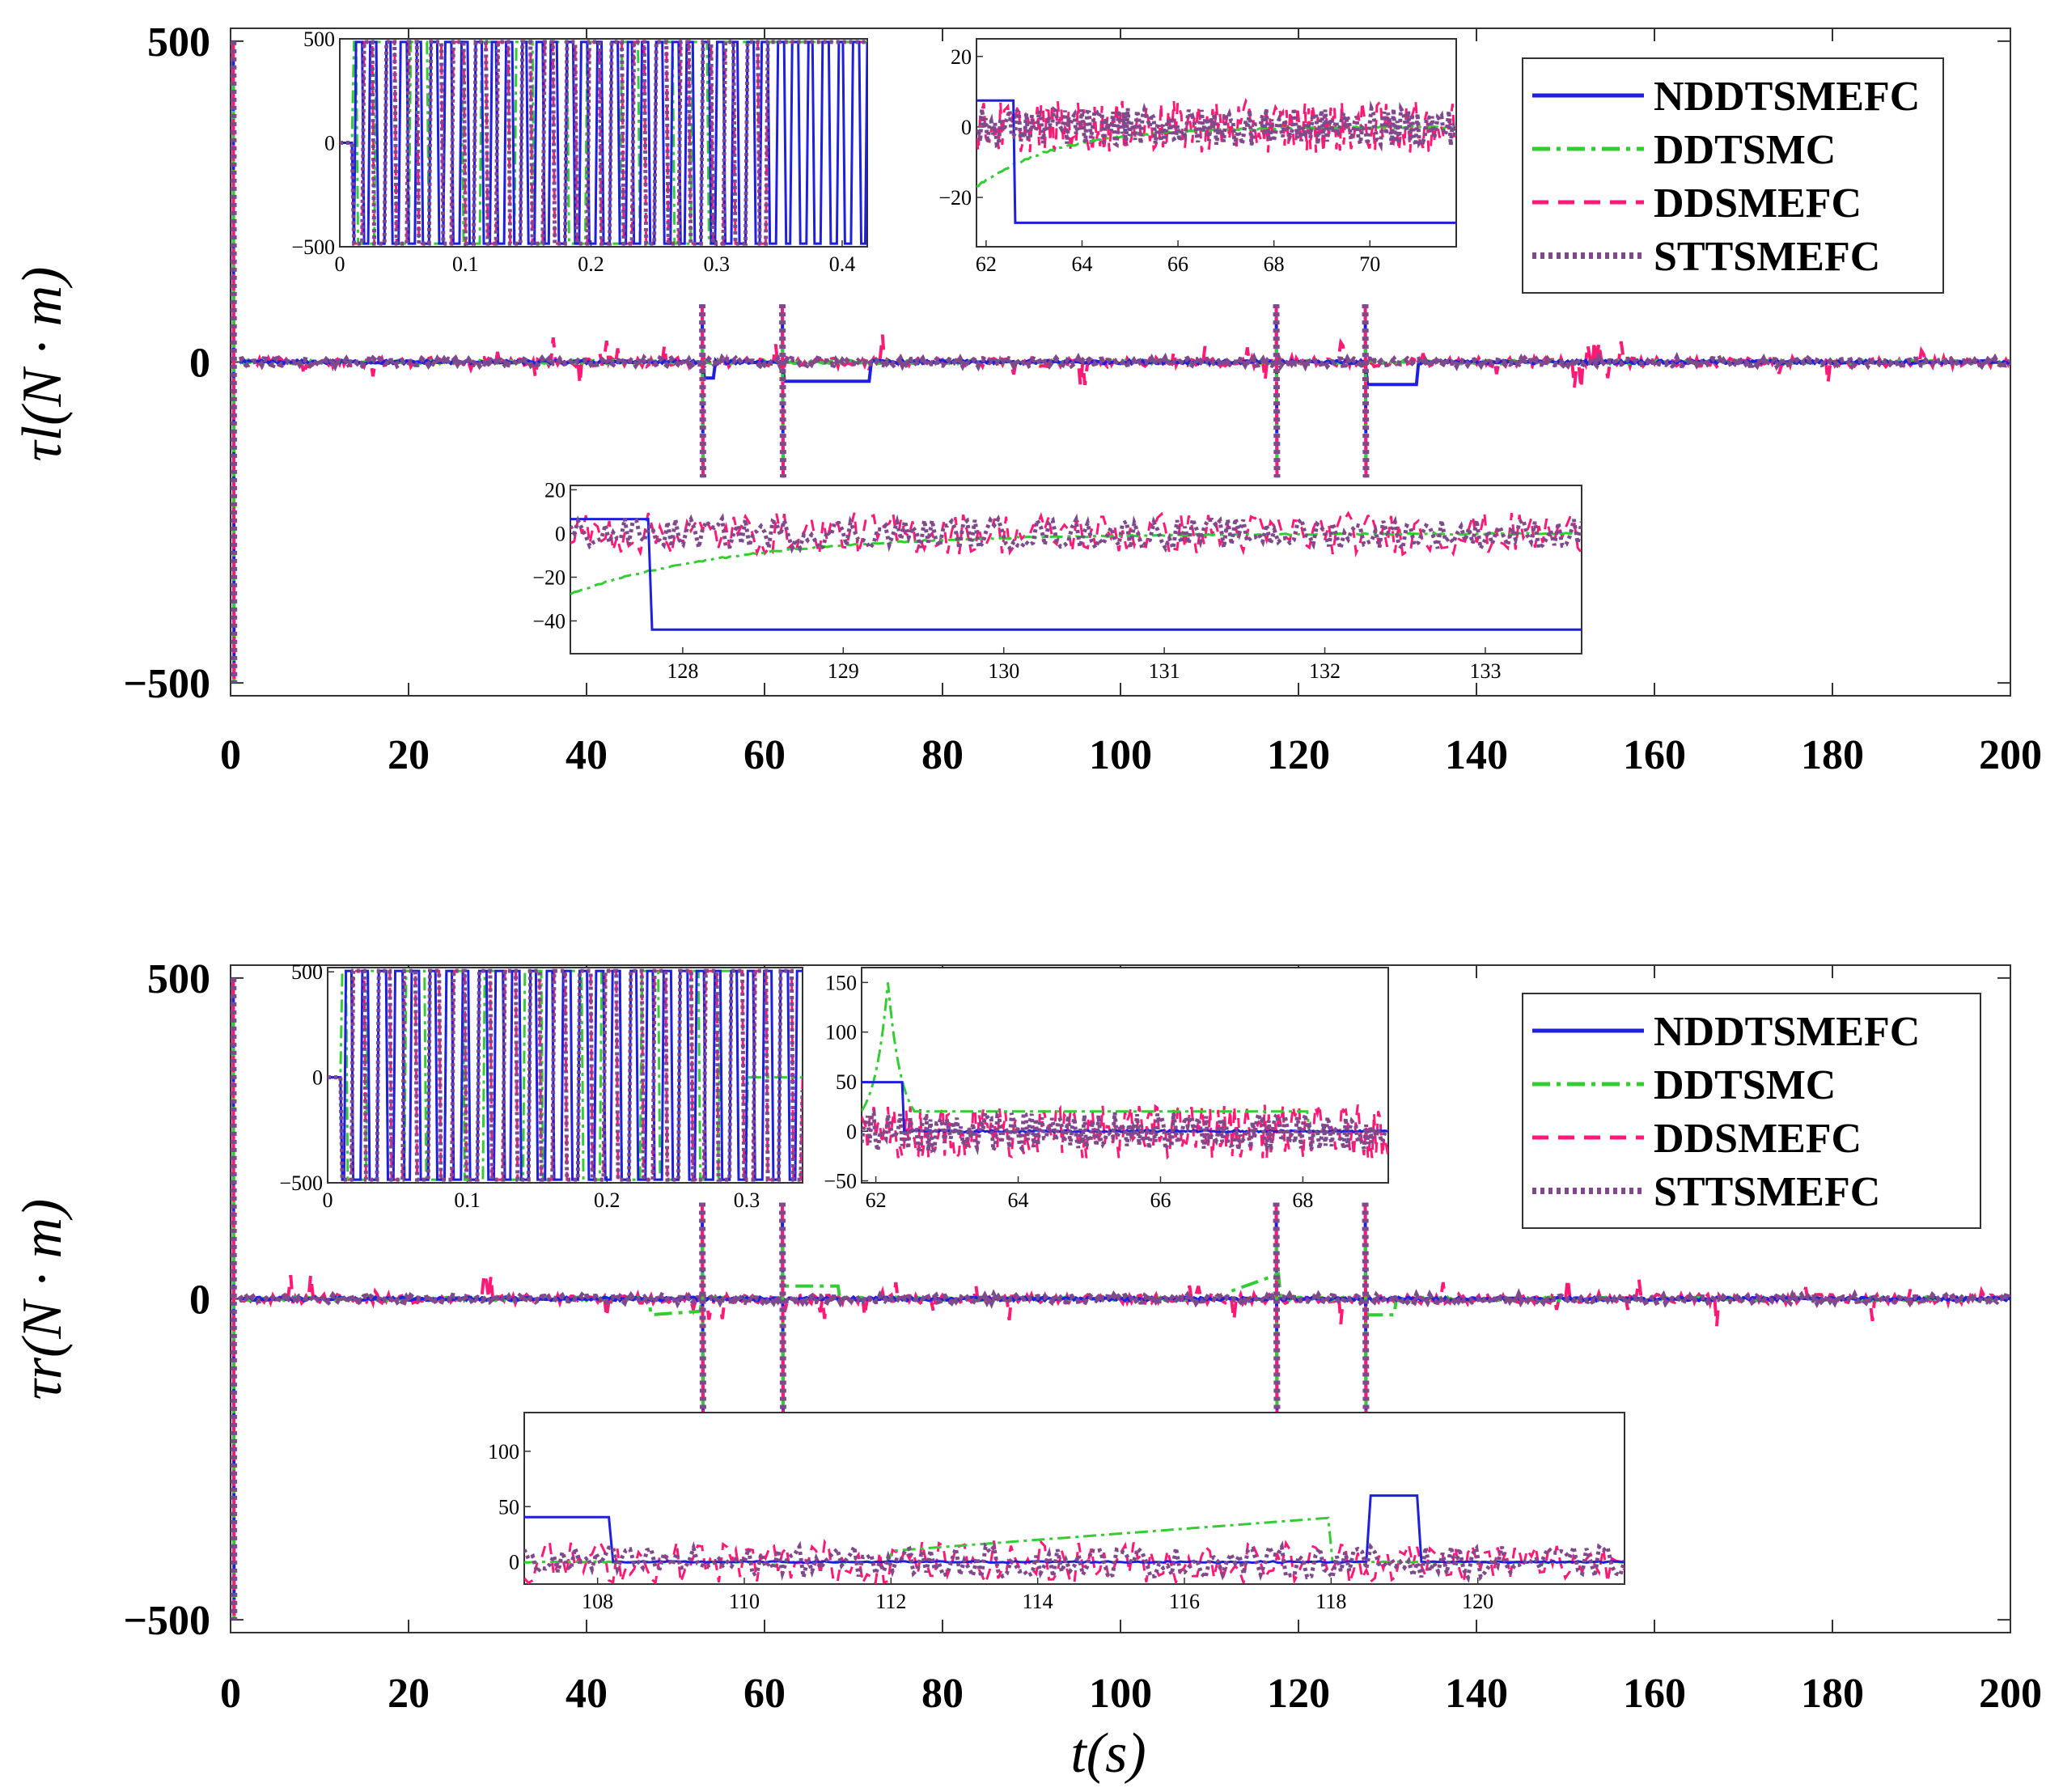 The image size is (2063, 1792). I want to click on legend-label-sttsmefc: STTSMEFC, so click(1767, 1192).